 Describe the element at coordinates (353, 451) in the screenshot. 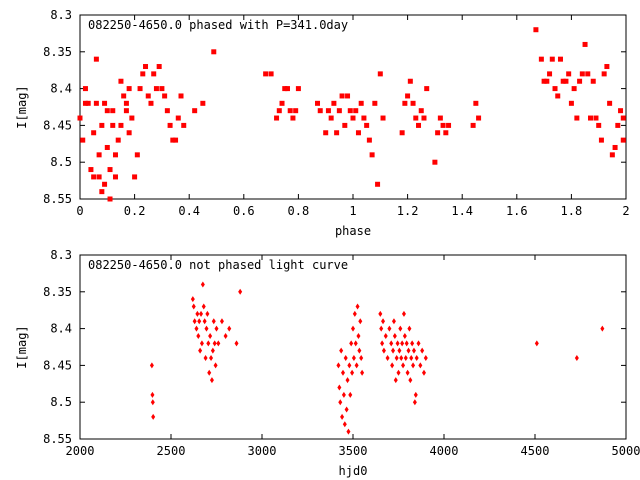

I see `x-tick-label: 3500` at that location.